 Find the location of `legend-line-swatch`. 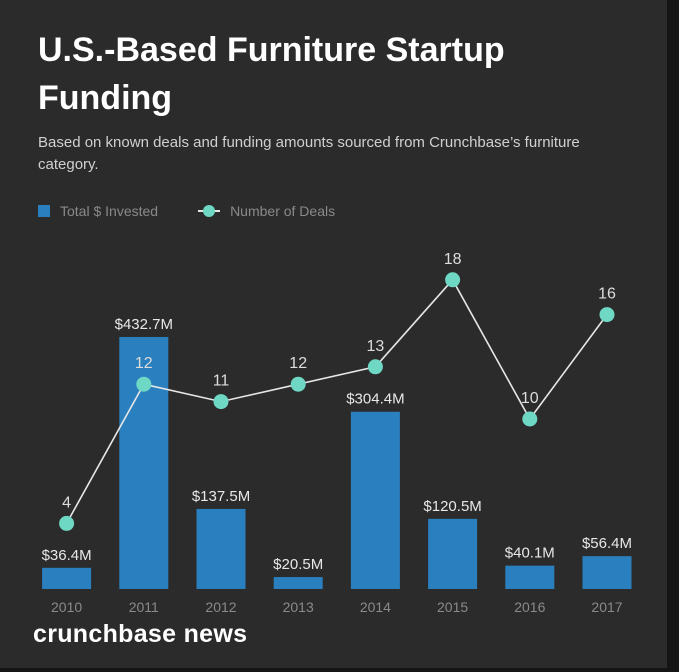

legend-line-swatch is located at coordinates (209, 211).